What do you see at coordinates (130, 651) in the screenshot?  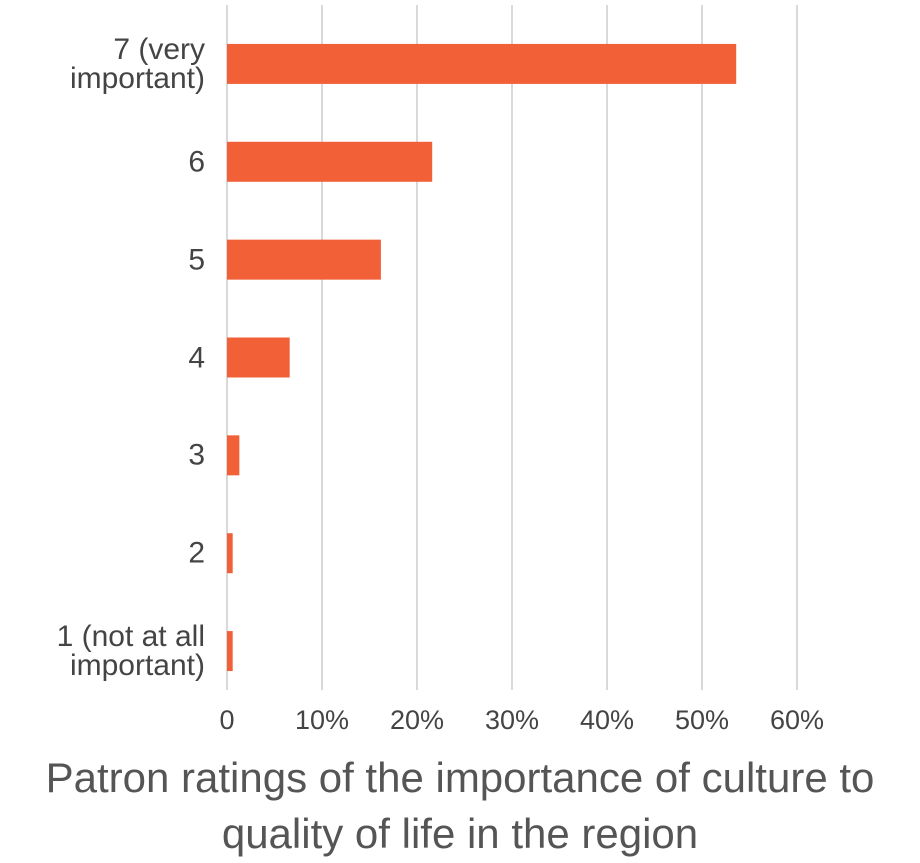 I see `y-tick-label: 1 (not at all important)` at bounding box center [130, 651].